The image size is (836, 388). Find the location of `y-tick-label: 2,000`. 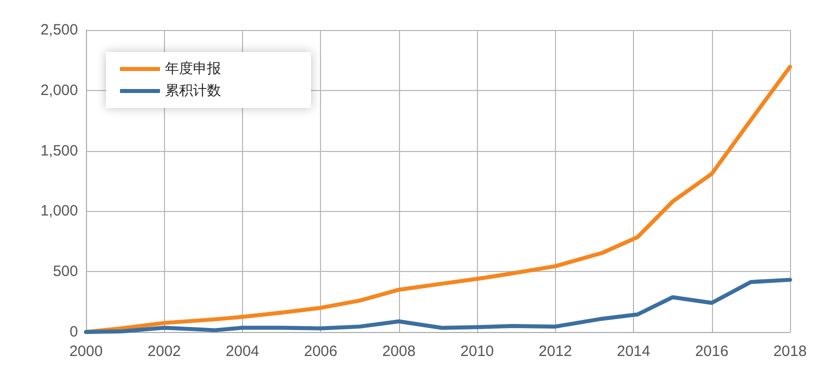

y-tick-label: 2,000 is located at coordinates (59, 90).